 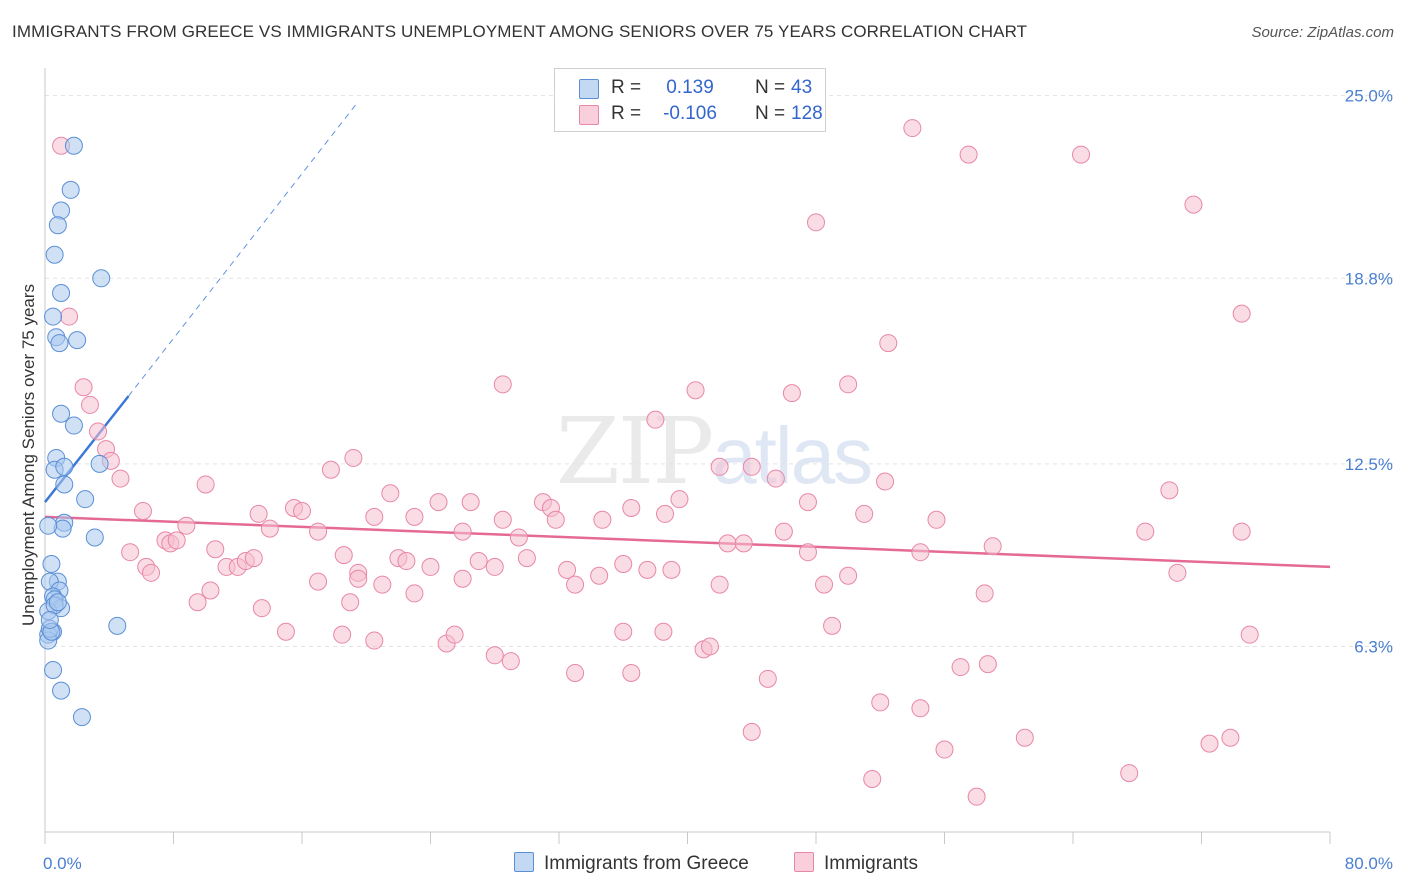 What do you see at coordinates (687, 542) in the screenshot?
I see `trend-line-immigrants` at bounding box center [687, 542].